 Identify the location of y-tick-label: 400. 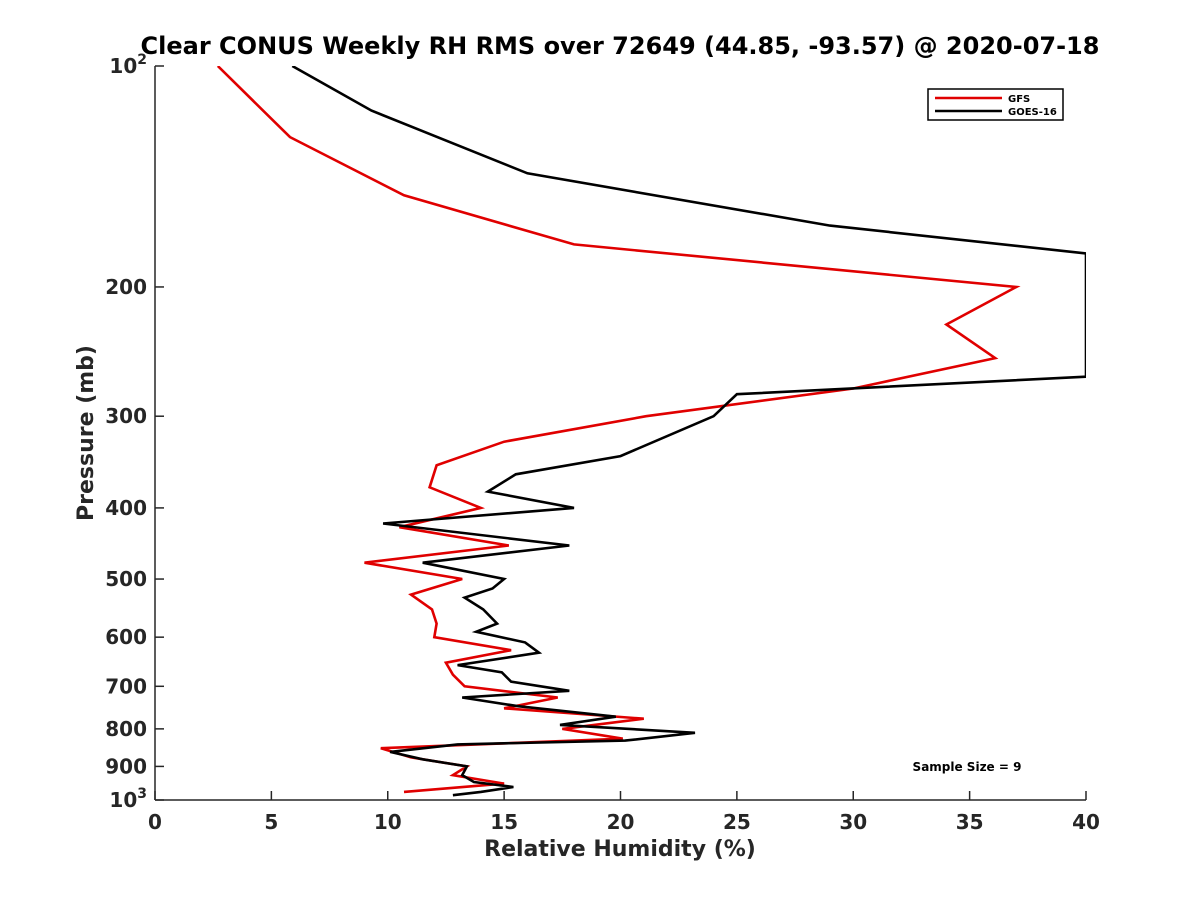
(126, 508).